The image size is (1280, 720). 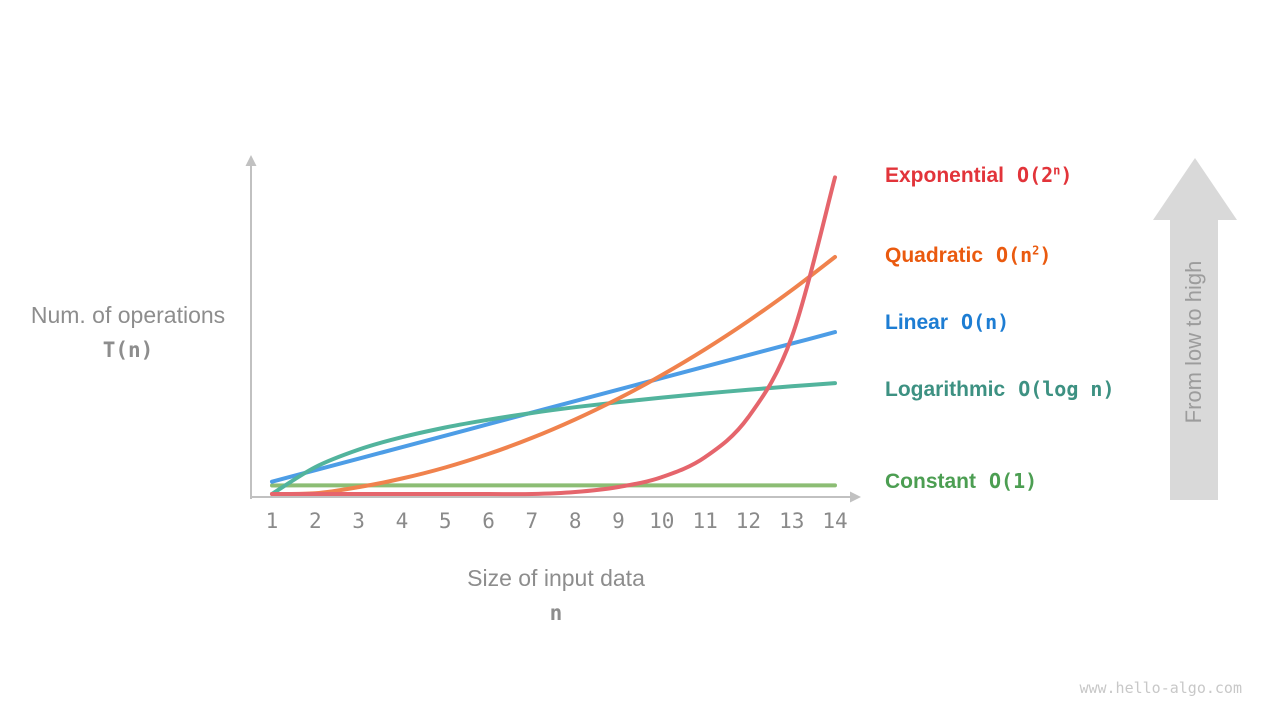 What do you see at coordinates (315, 521) in the screenshot?
I see `x-tick-label: 2` at bounding box center [315, 521].